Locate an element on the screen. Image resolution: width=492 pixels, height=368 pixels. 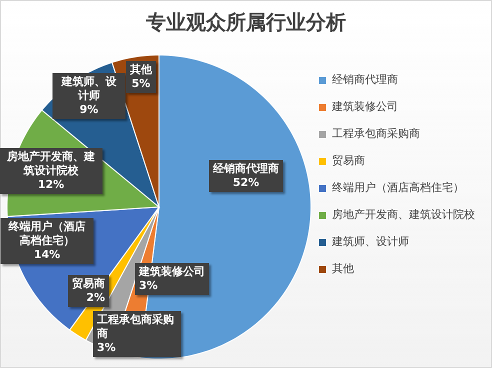
data-label: 9% is located at coordinates (89, 110).